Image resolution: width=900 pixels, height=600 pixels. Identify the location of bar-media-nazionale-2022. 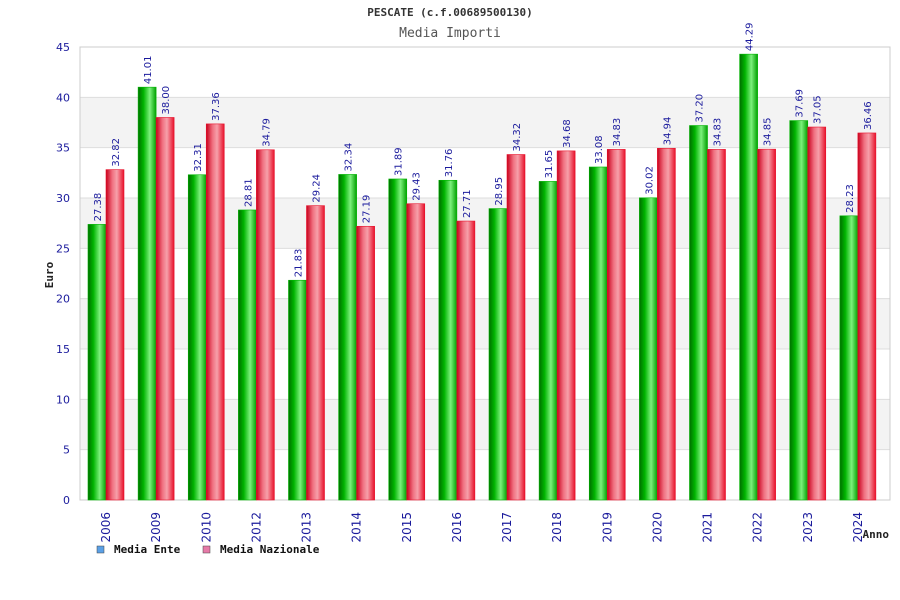
(766, 324).